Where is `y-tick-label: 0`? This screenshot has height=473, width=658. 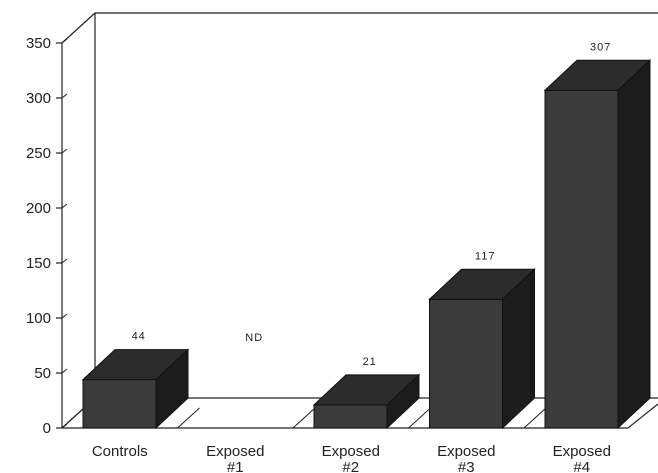
y-tick-label: 0 is located at coordinates (47, 428).